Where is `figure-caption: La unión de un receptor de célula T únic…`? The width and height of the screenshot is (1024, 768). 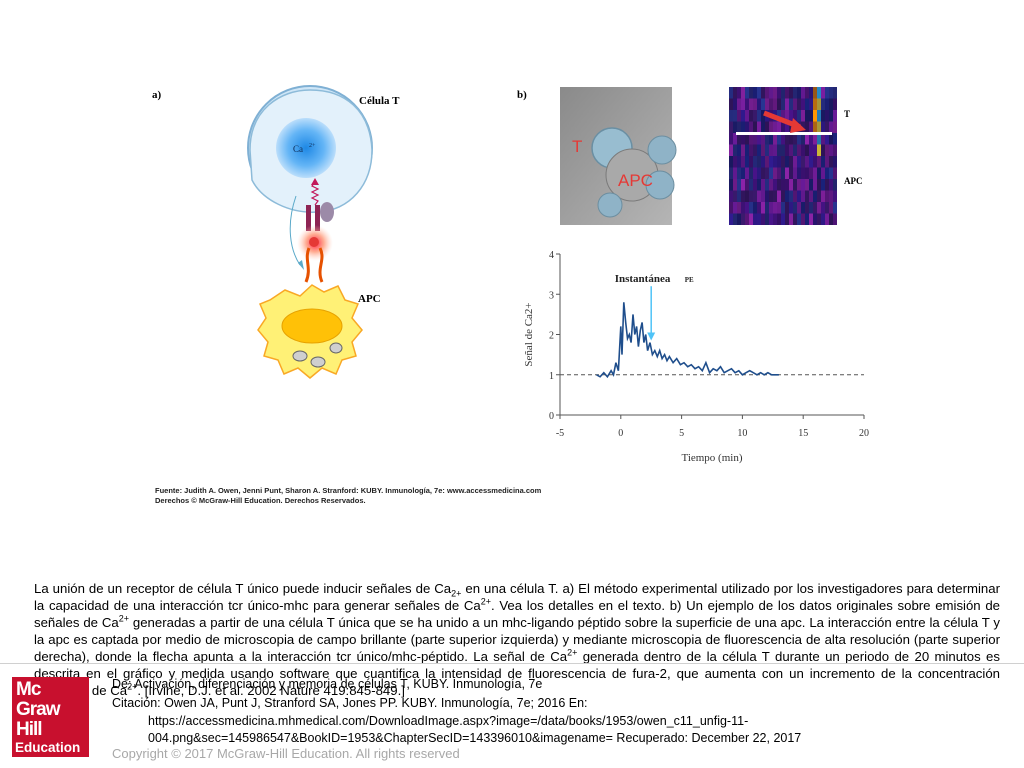 figure-caption: La unión de un receptor de célula T únic… is located at coordinates (517, 639).